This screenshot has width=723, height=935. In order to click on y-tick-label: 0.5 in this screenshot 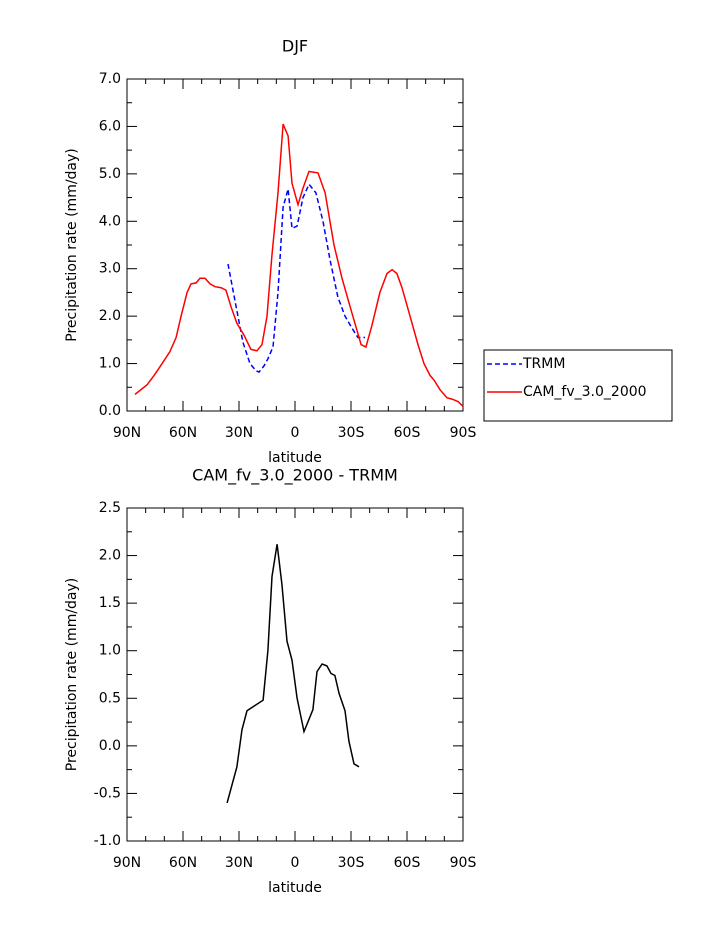, I will do `click(110, 698)`.